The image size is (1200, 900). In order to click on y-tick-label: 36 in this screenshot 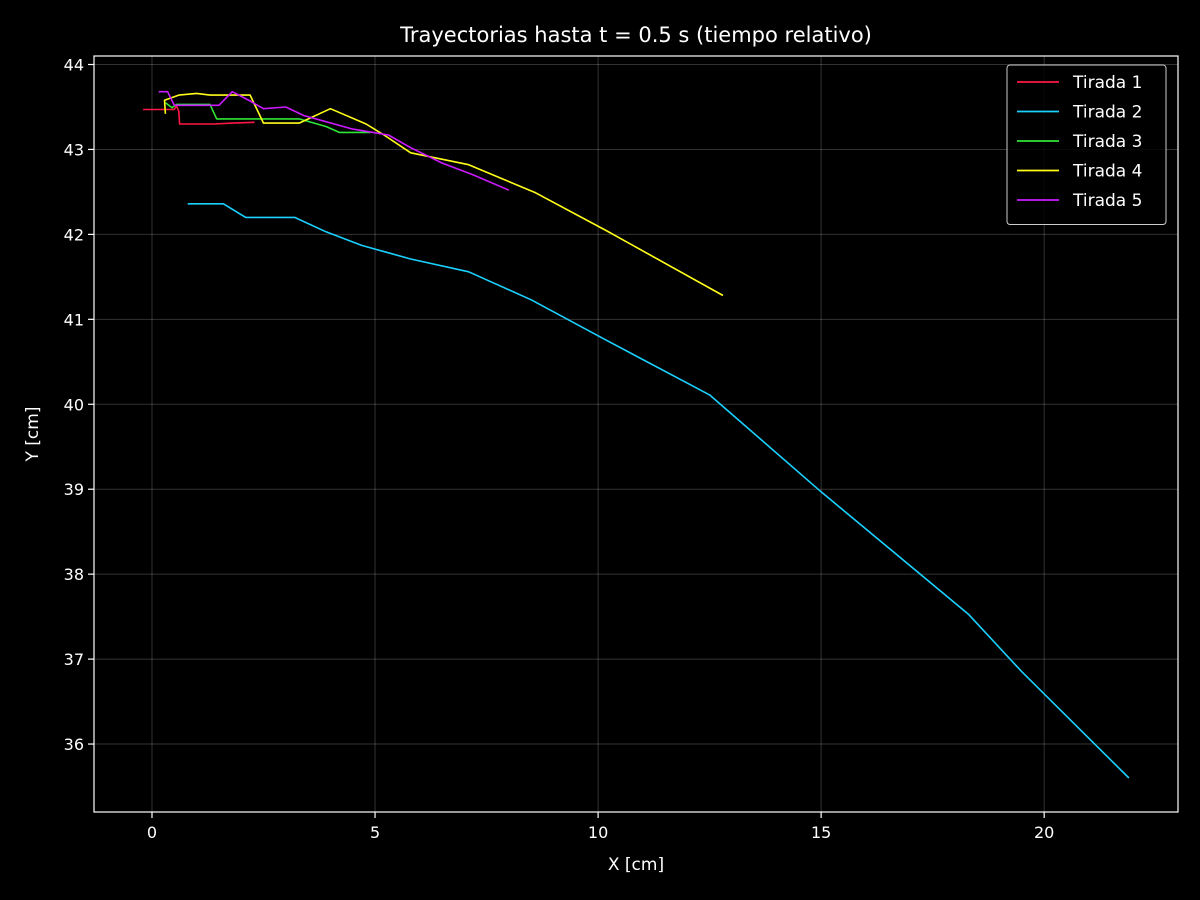, I will do `click(74, 744)`.